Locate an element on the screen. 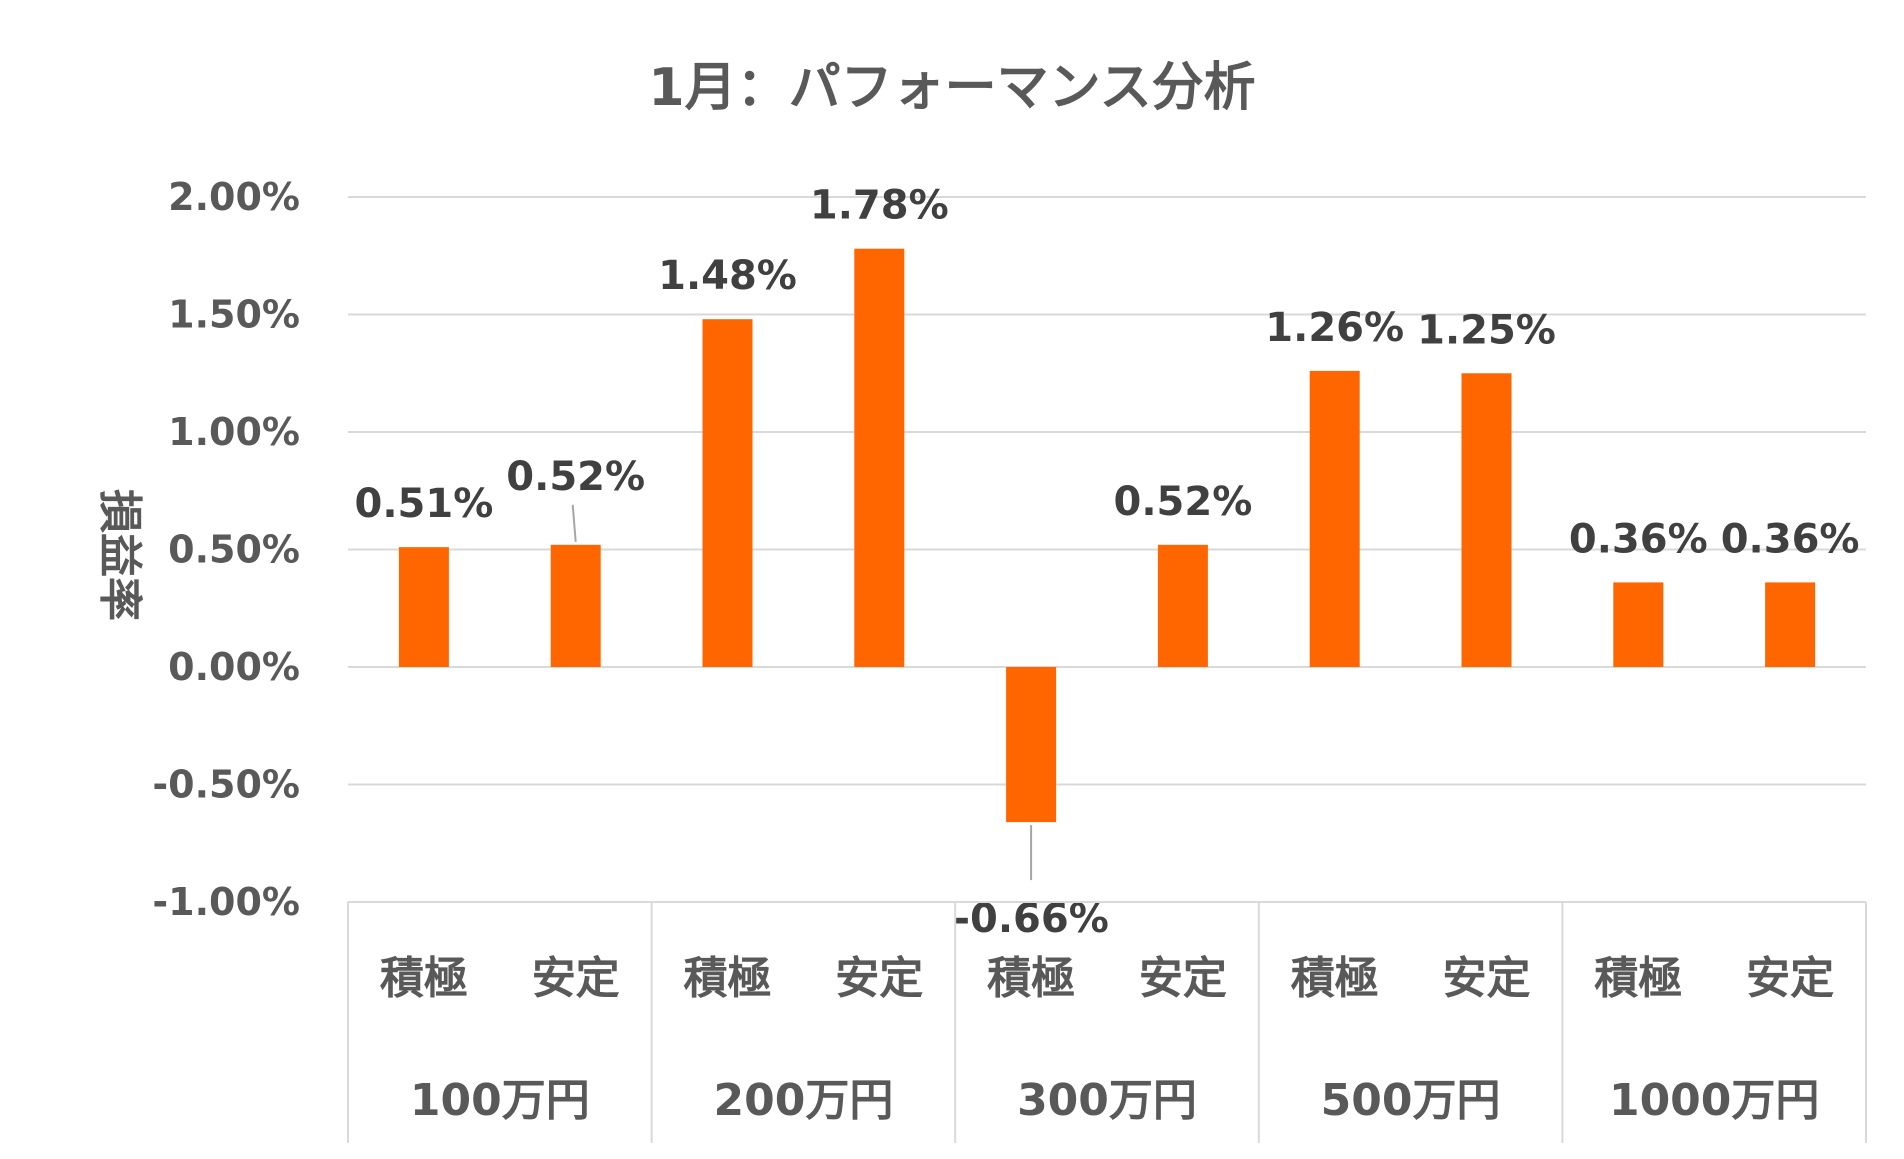  y-axis-label: 損益率 is located at coordinates (119, 555).